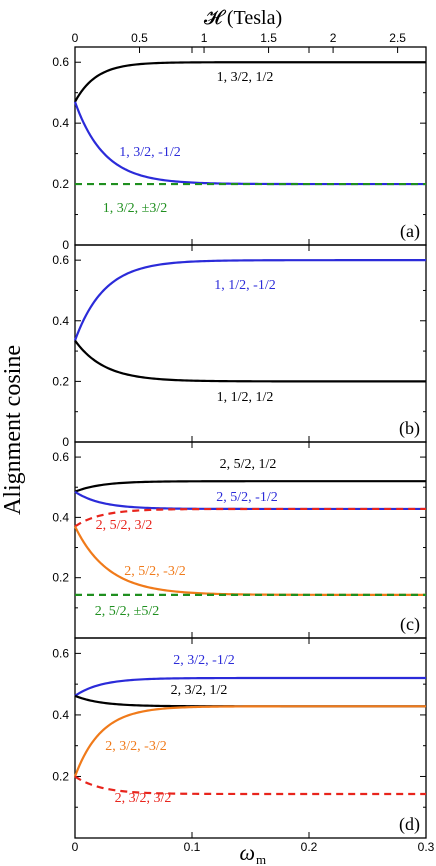 The width and height of the screenshot is (436, 866). Describe the element at coordinates (135, 208) in the screenshot. I see `curve-label-1-3-2-pm3-2: 1, 3/2, ±3/2` at that location.